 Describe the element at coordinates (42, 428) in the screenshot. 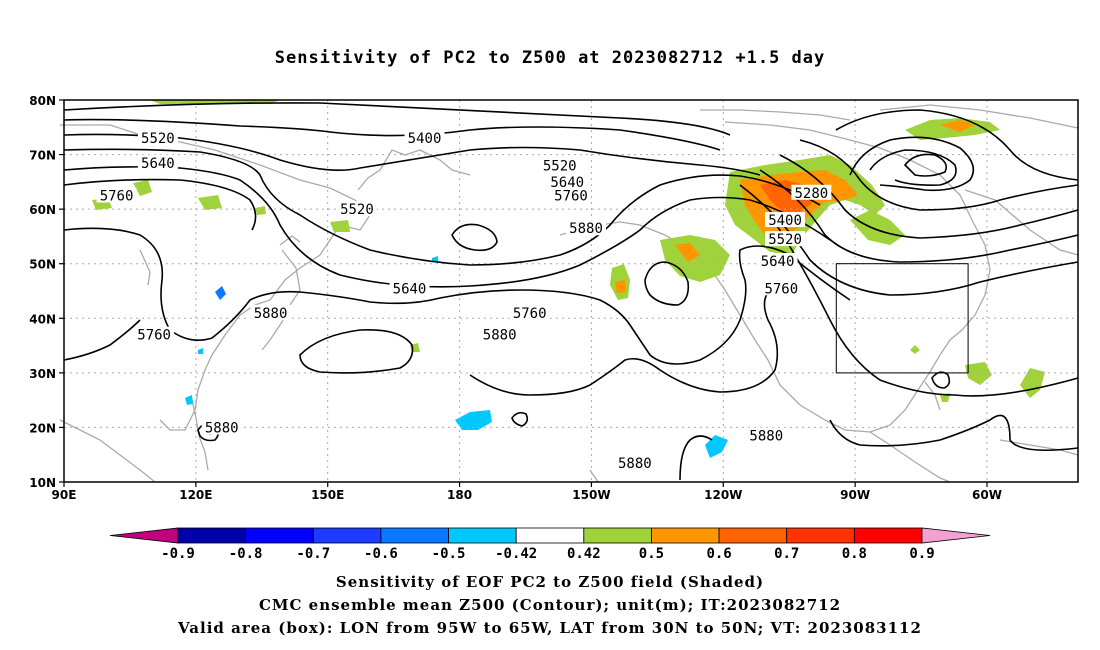

I see `lat-tick-label: 20N` at that location.